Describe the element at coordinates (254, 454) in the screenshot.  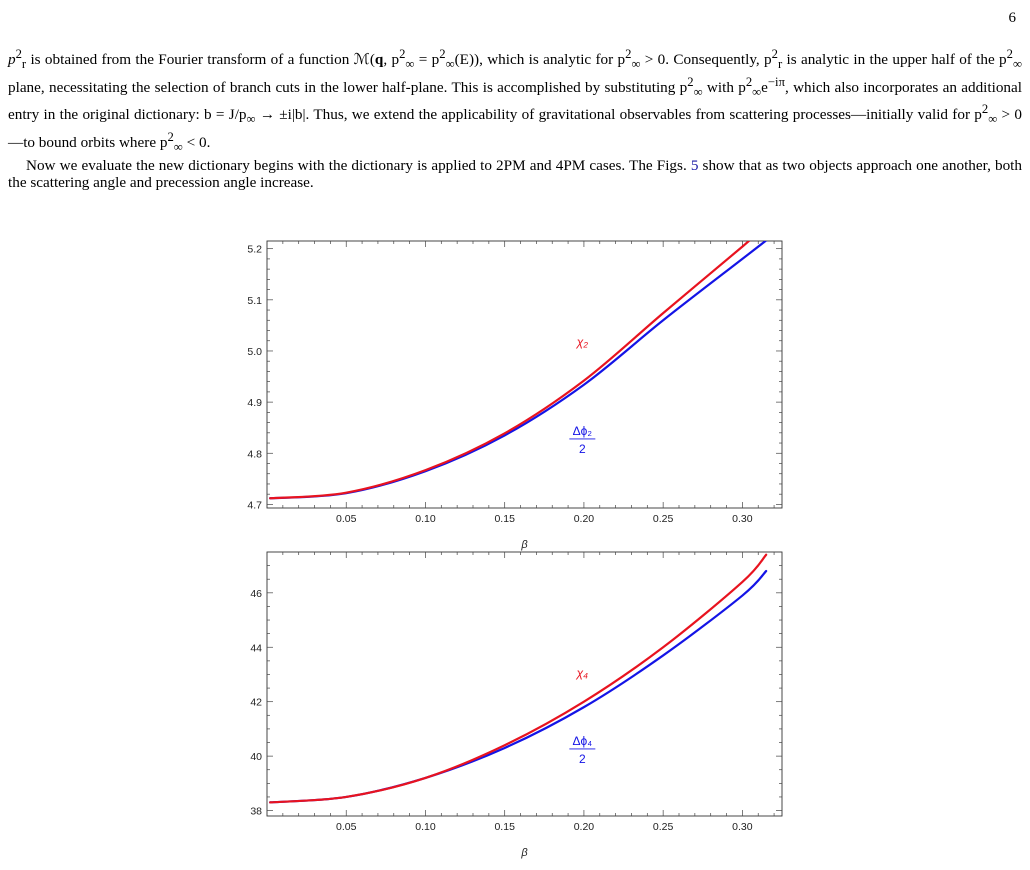
I see `y-tick-label: 4.8` at that location.